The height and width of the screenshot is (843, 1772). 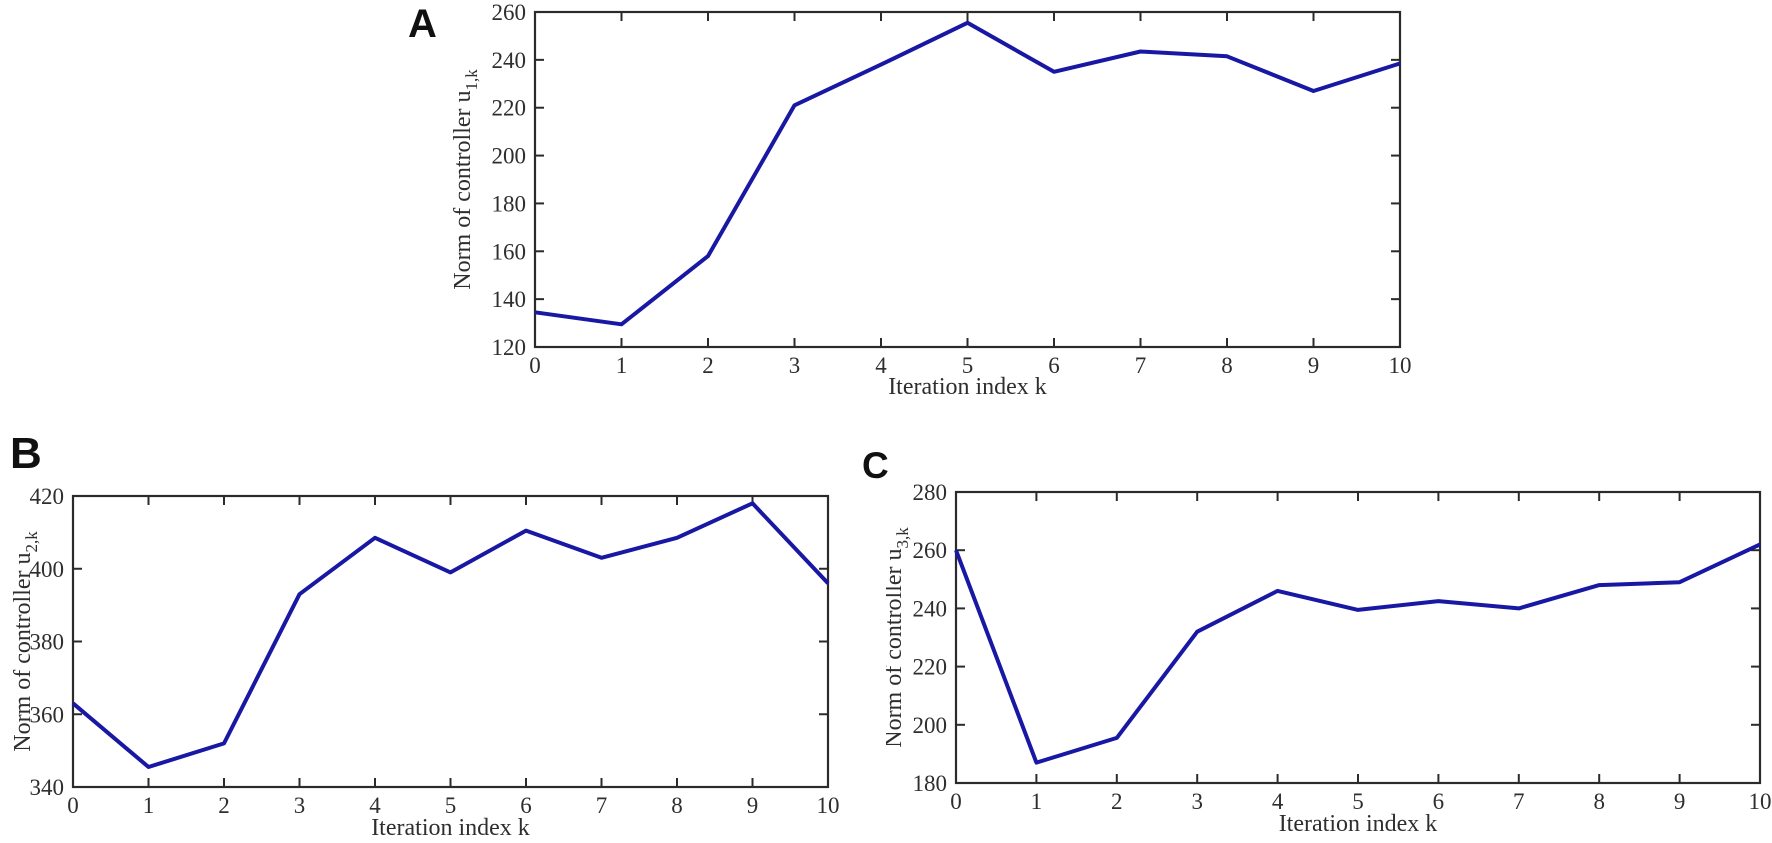 What do you see at coordinates (509, 251) in the screenshot?
I see `y-tick-label: 160` at bounding box center [509, 251].